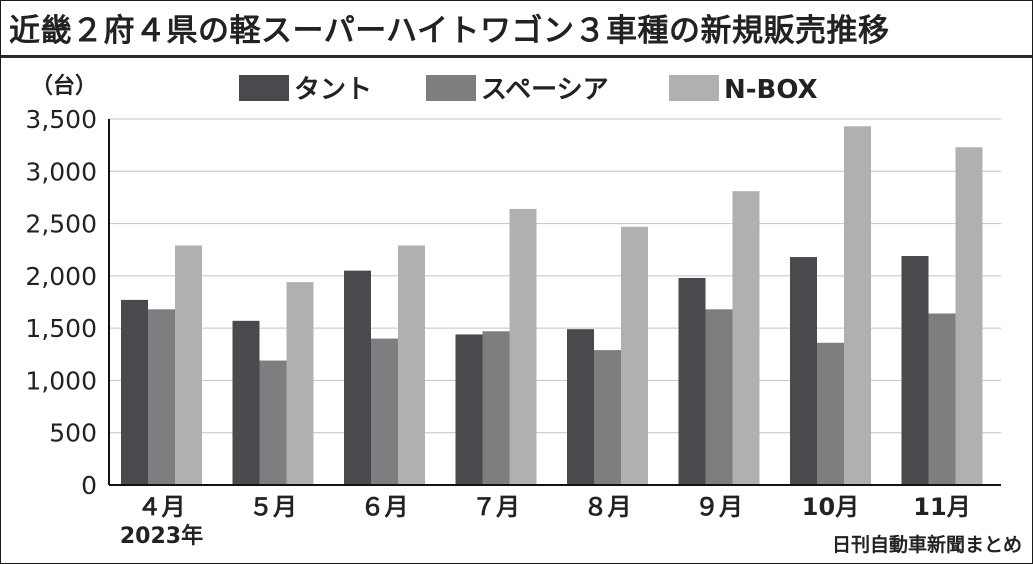  Describe the element at coordinates (545, 90) in the screenshot. I see `legend-label: スペーシア` at that location.